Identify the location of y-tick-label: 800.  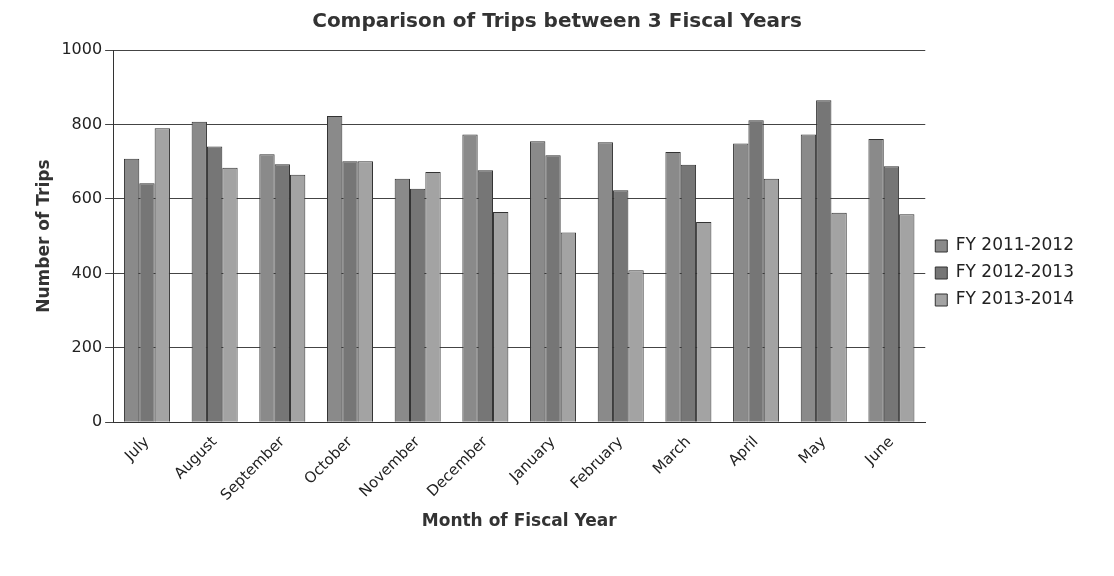
(87, 123).